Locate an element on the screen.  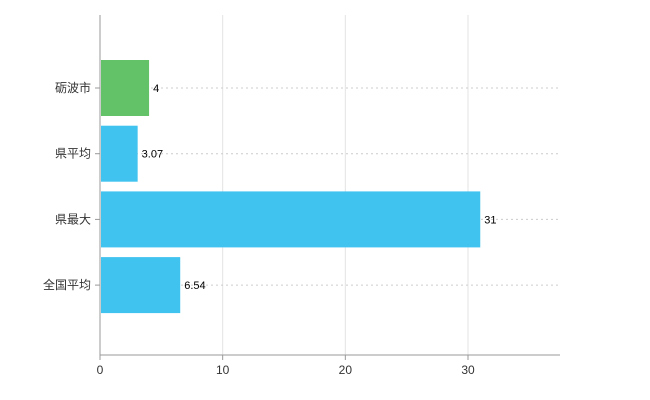
category-label: 県平均 is located at coordinates (73, 154).